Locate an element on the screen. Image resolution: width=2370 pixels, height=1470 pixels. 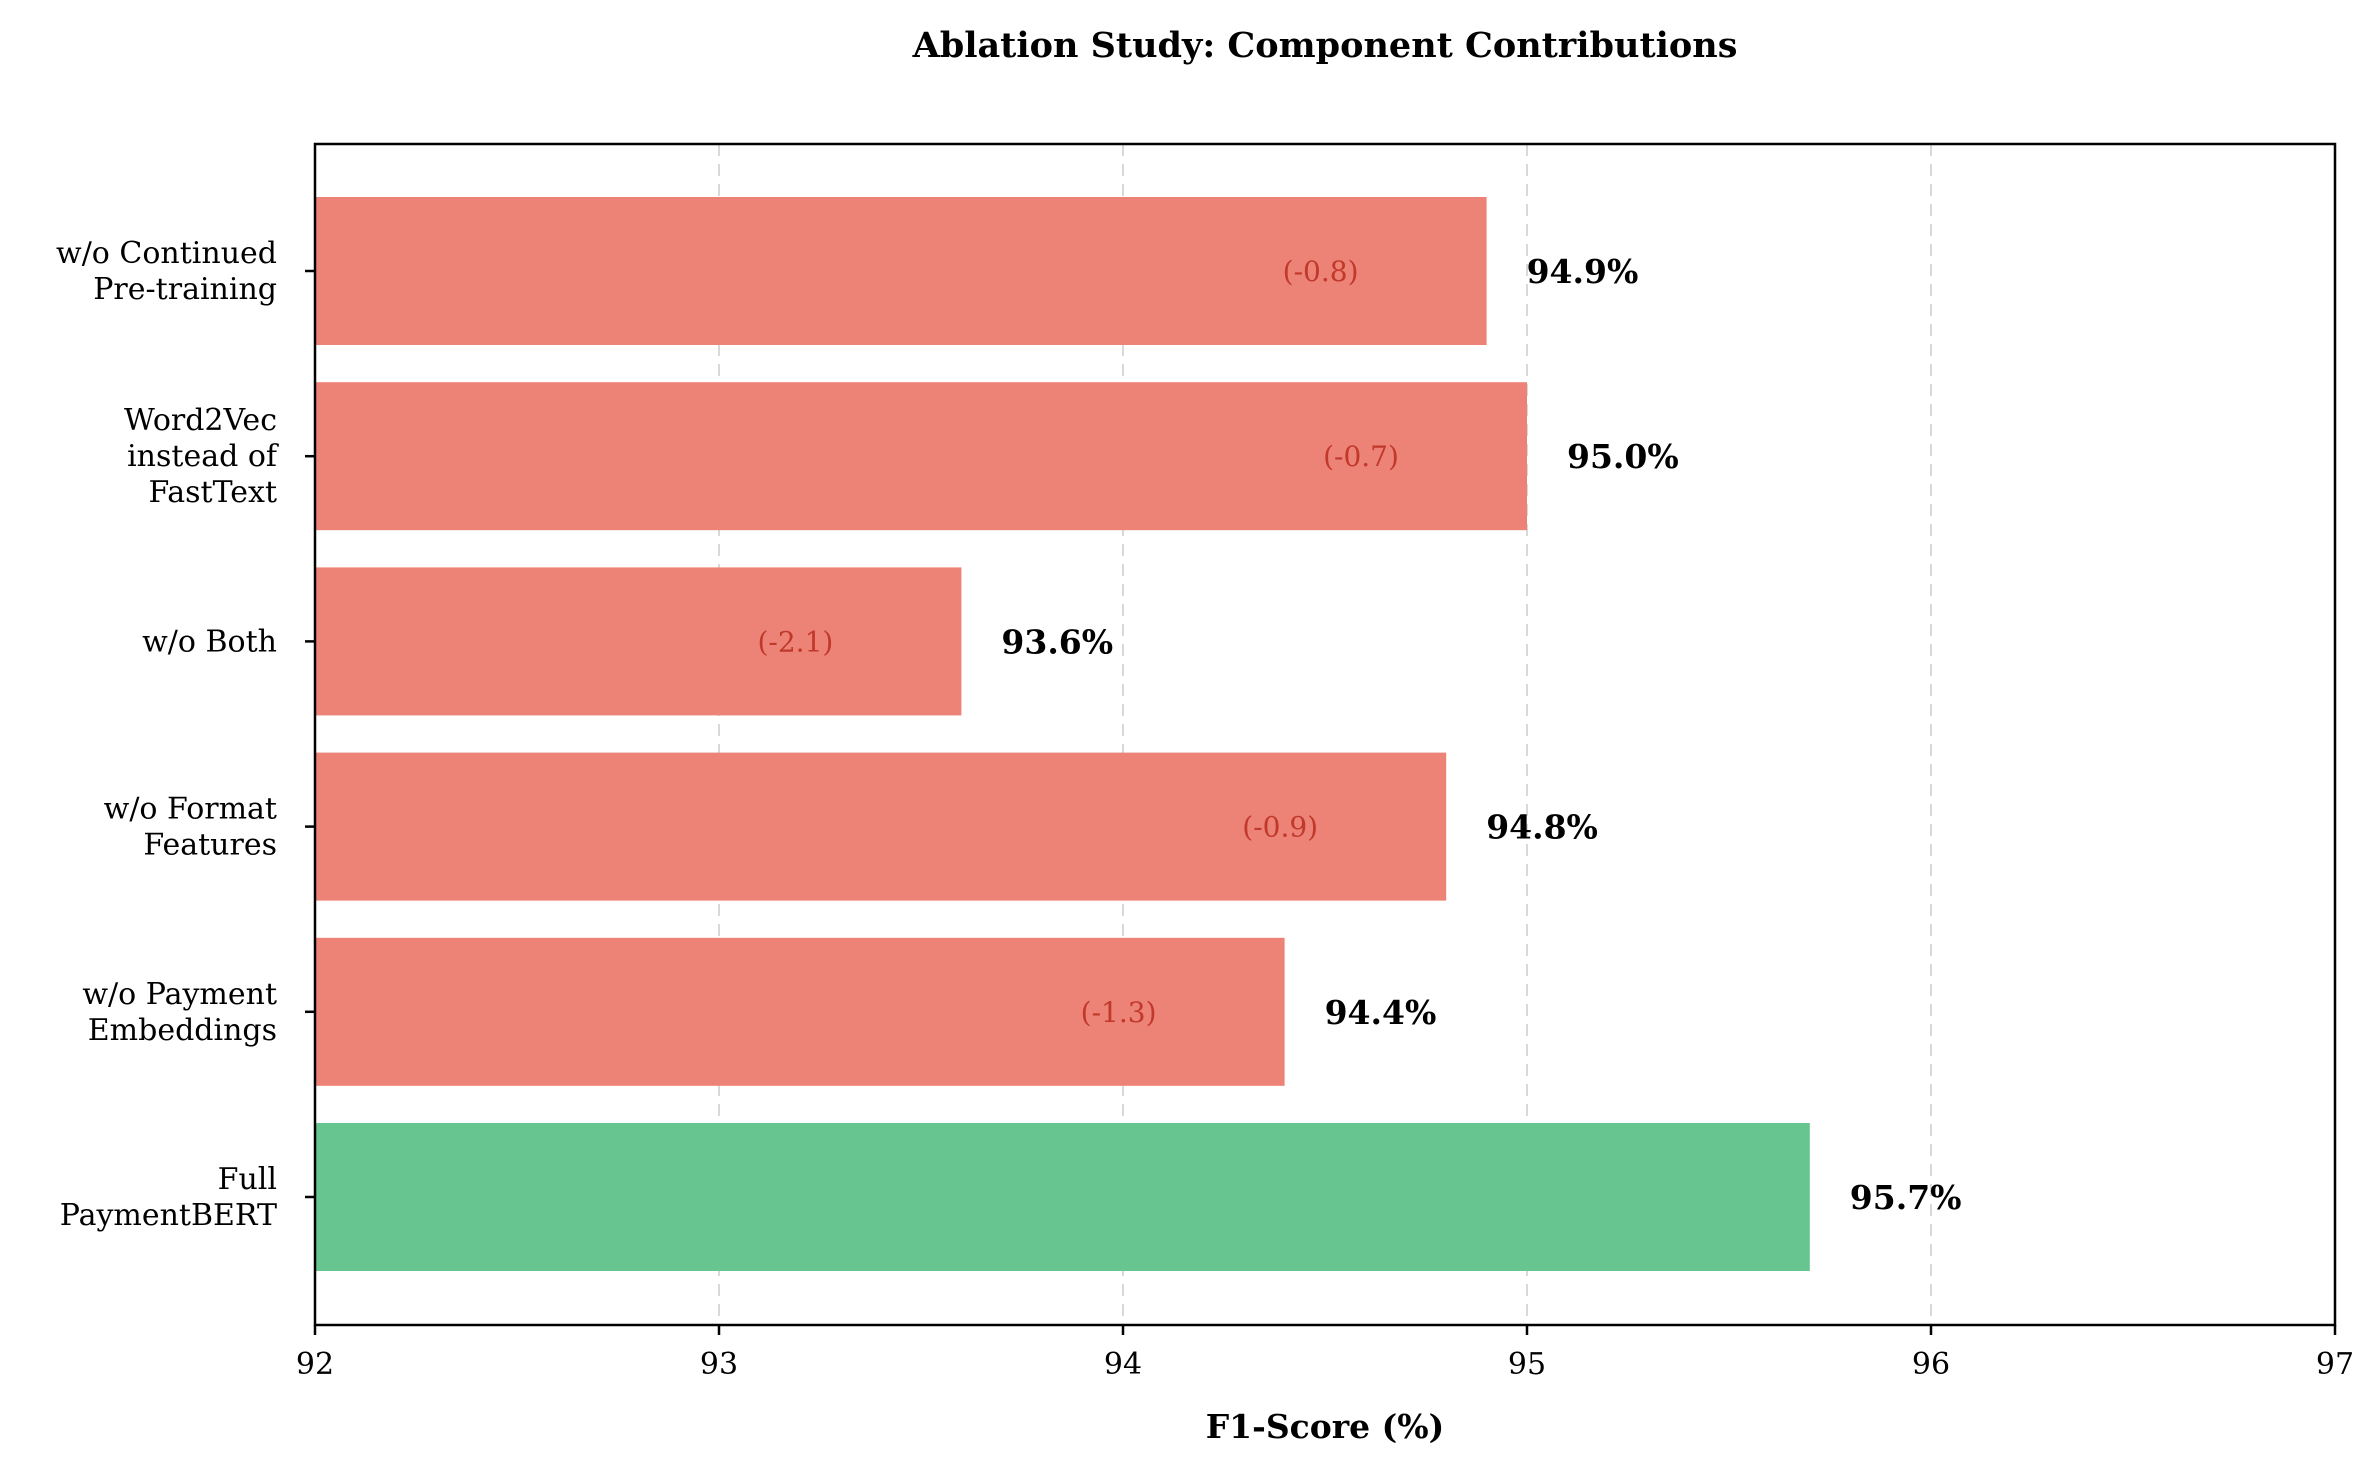
bar-value-label: 94.9% is located at coordinates (1583, 271).